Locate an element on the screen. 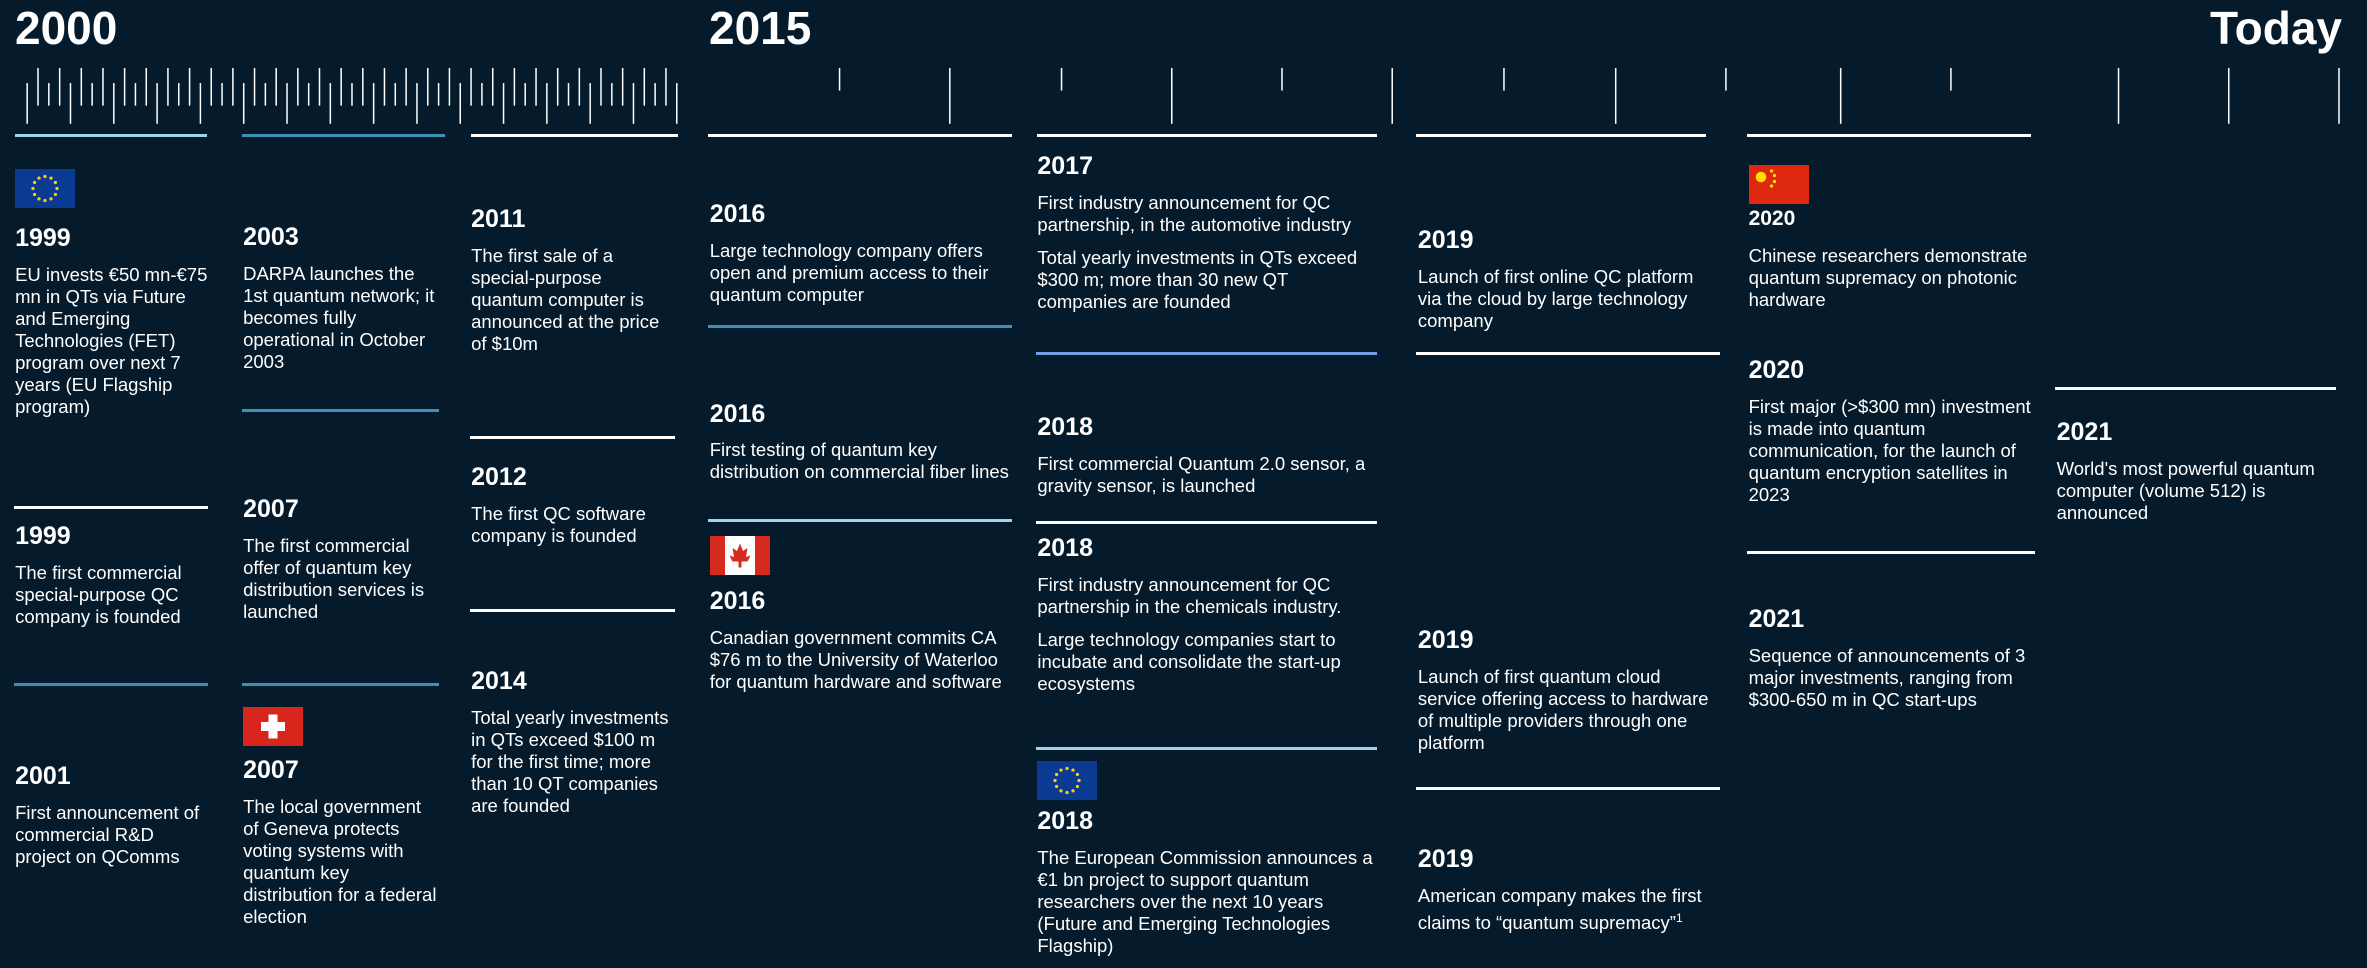 This screenshot has height=968, width=2367. event-year: 2001 is located at coordinates (43, 776).